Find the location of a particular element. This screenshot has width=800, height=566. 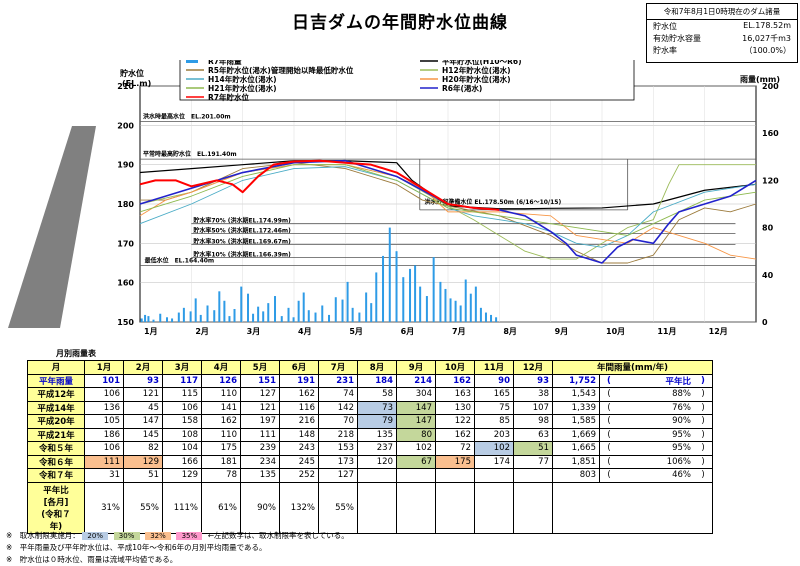

header-cell: 月 is located at coordinates (56, 367).